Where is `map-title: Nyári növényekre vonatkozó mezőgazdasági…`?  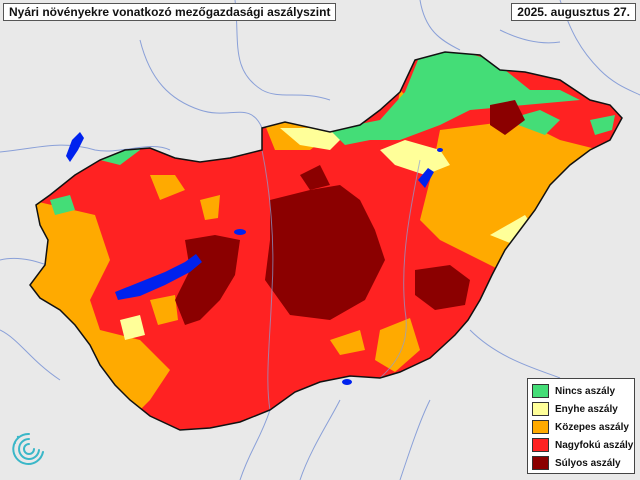
map-title: Nyári növényekre vonatkozó mezőgazdasági… is located at coordinates (170, 12).